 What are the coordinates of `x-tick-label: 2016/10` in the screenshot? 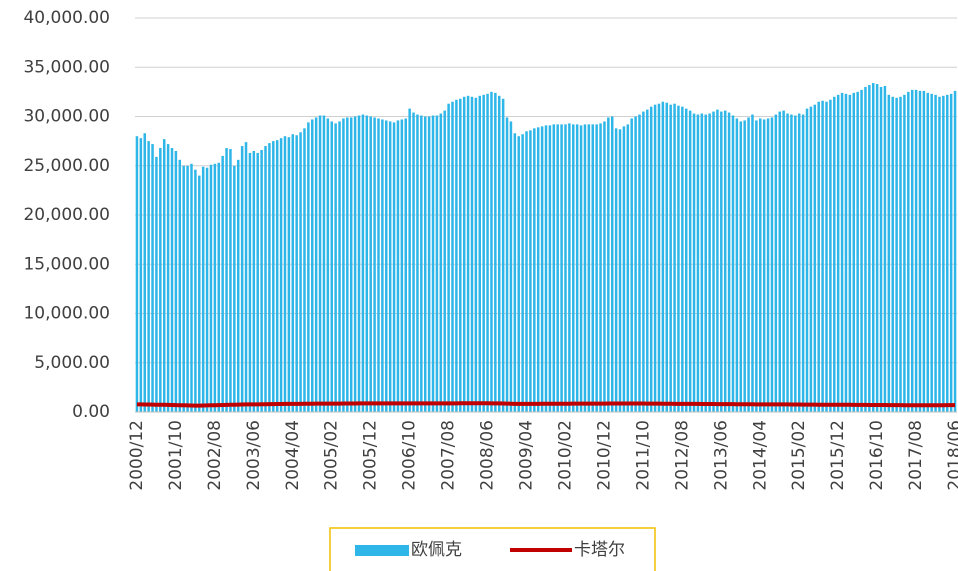 It's located at (877, 455).